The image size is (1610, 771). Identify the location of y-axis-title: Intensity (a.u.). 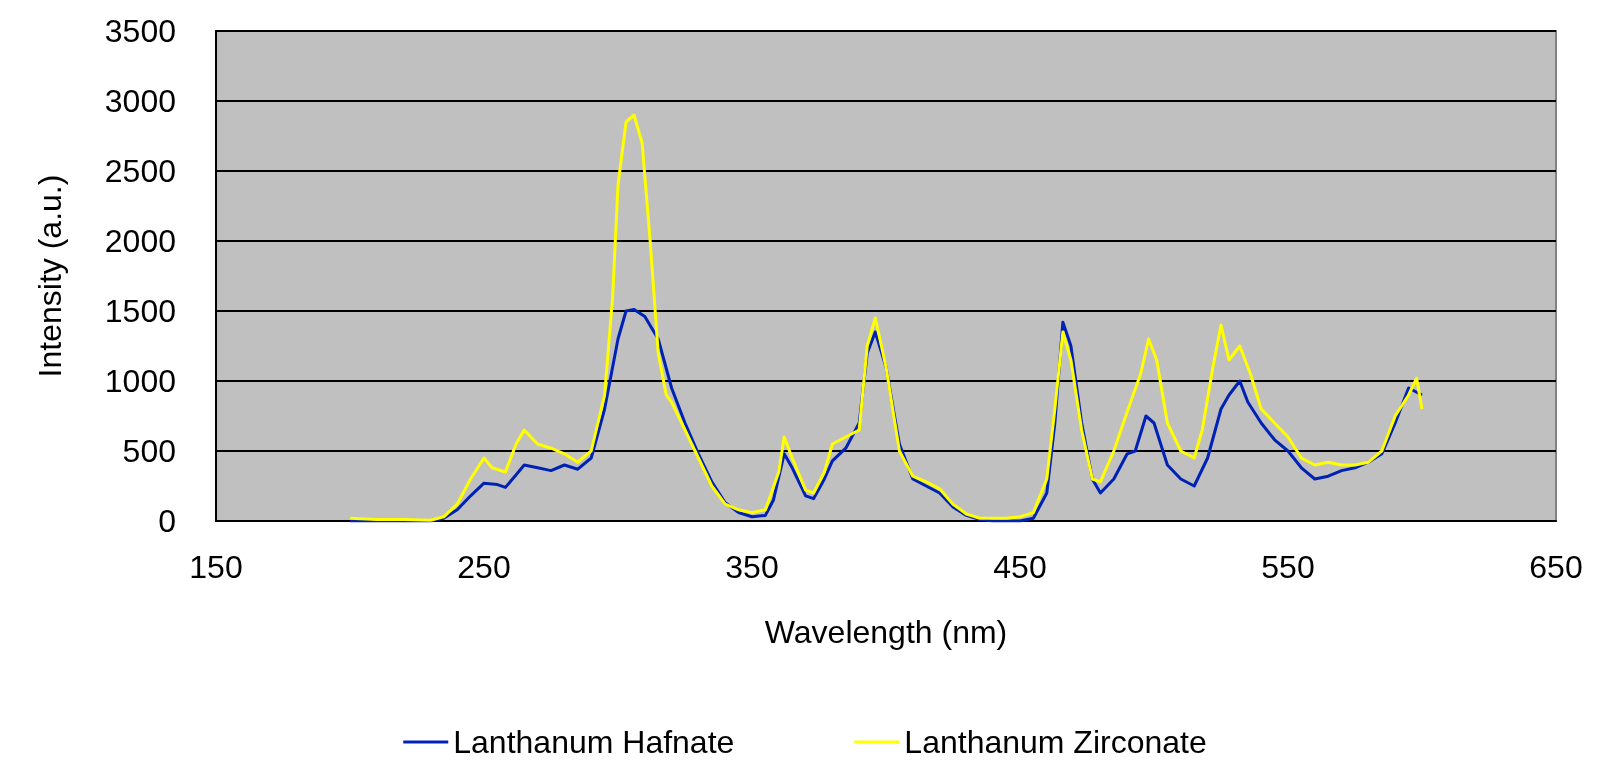
(50, 276).